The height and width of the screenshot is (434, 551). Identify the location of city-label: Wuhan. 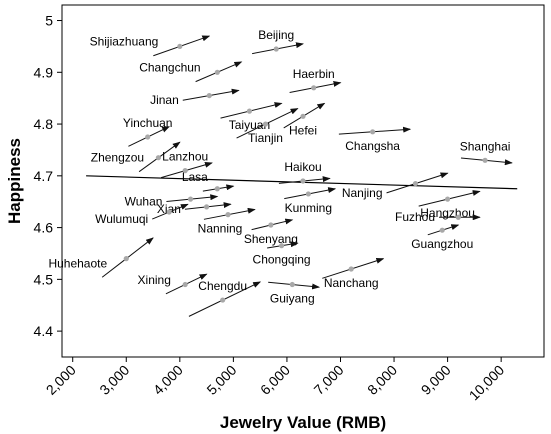
(144, 201).